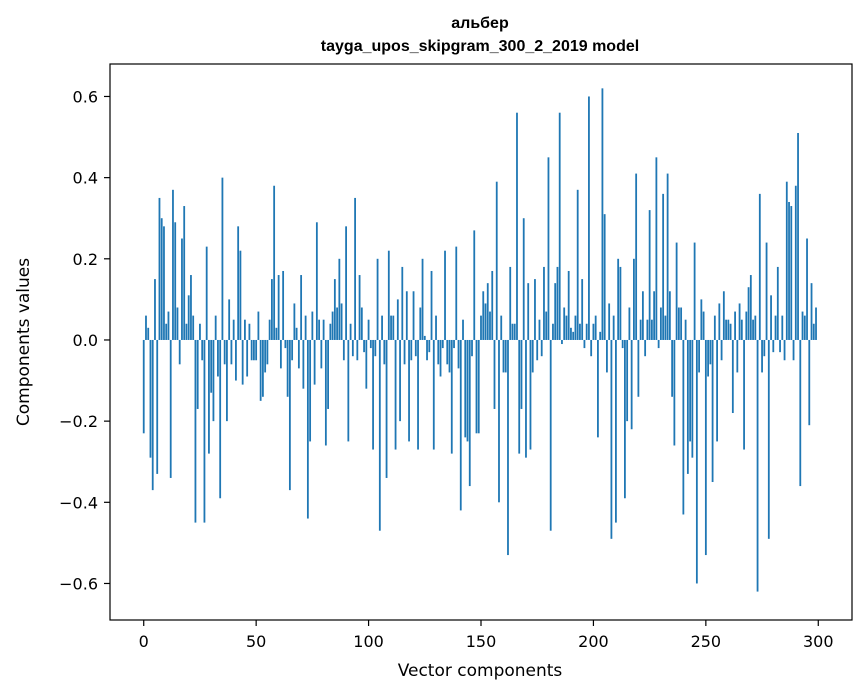 The height and width of the screenshot is (696, 867). What do you see at coordinates (84, 340) in the screenshot?
I see `y-axis-ticks: −0.6 −0.4 −0.2 0.0 0.2 0.4 0.6` at bounding box center [84, 340].